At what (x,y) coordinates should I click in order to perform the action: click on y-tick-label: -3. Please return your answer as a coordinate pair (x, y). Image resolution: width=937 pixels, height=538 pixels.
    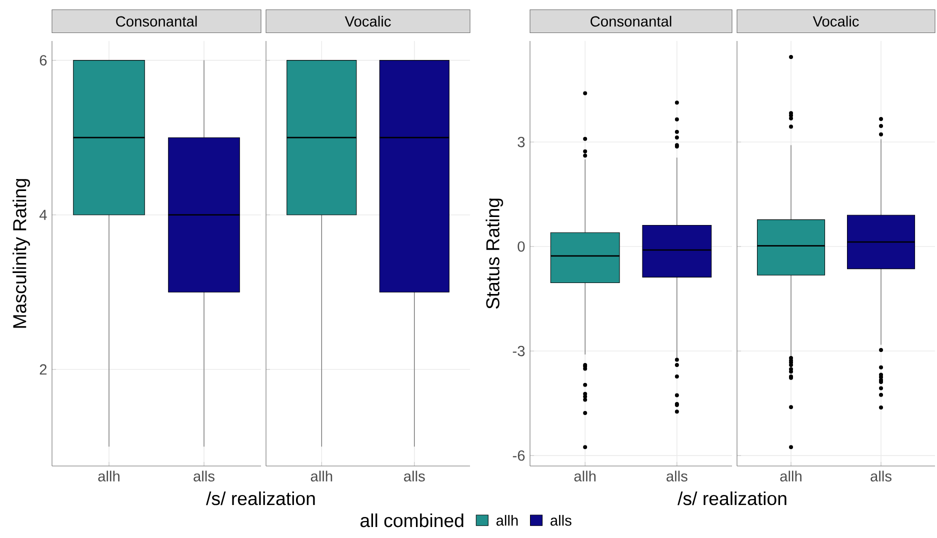
    Looking at the image, I should click on (518, 351).